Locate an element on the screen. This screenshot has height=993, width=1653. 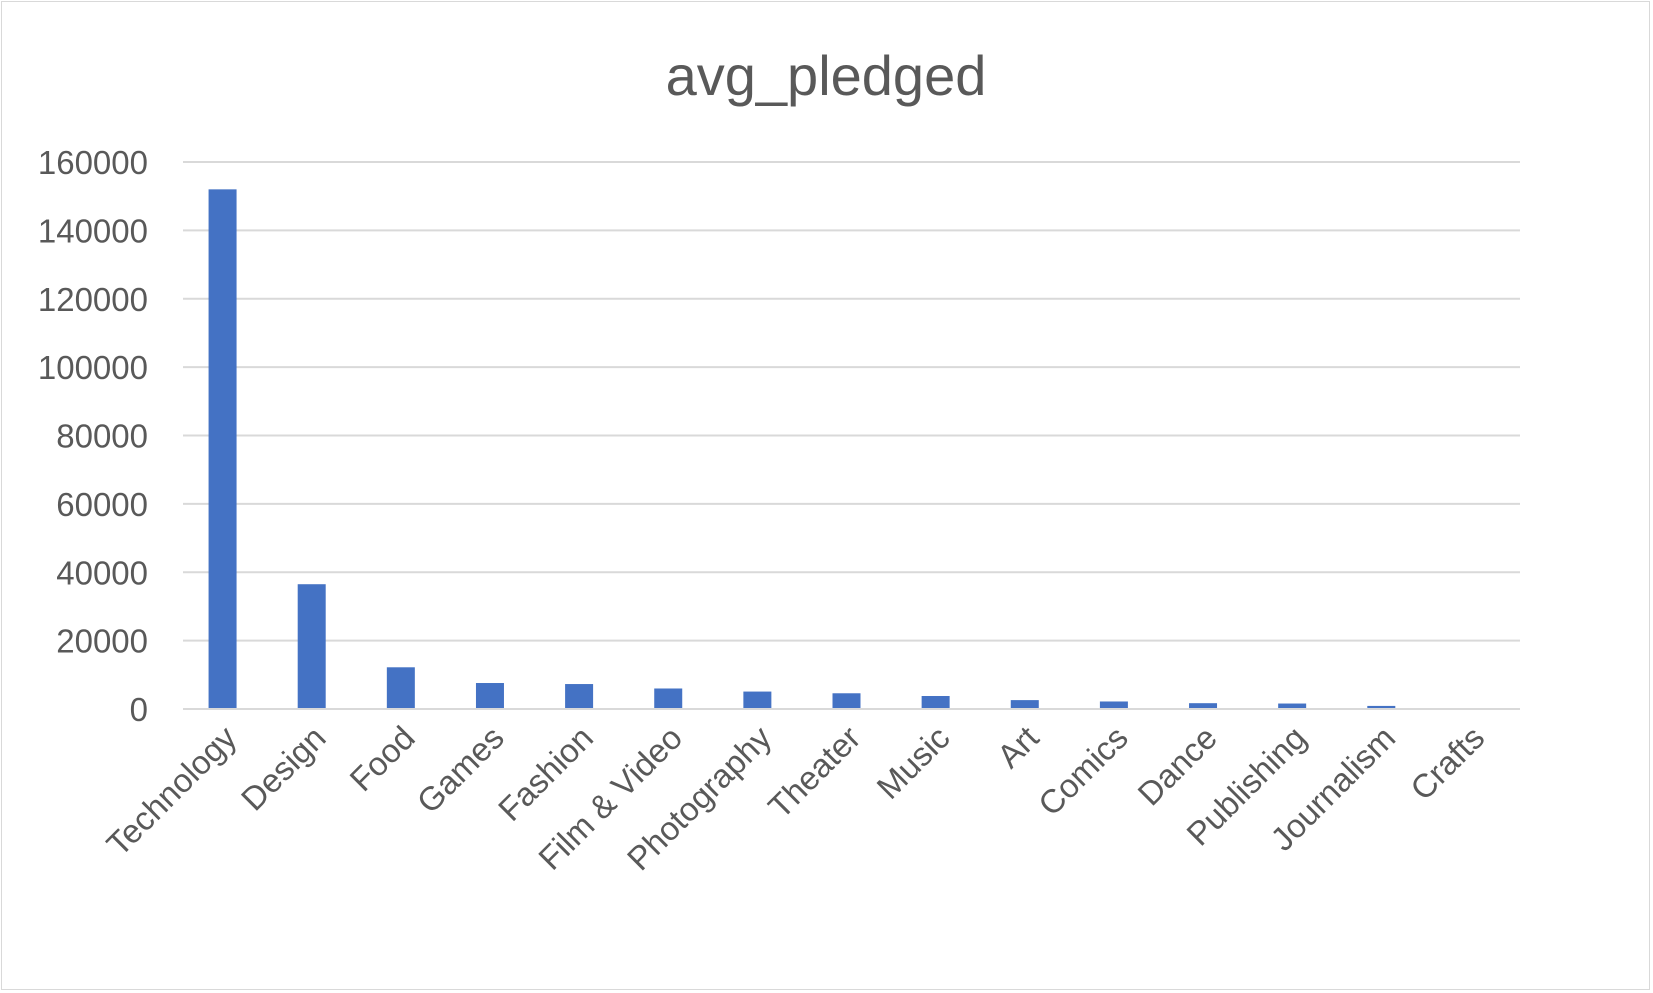
bar-food is located at coordinates (400, 688).